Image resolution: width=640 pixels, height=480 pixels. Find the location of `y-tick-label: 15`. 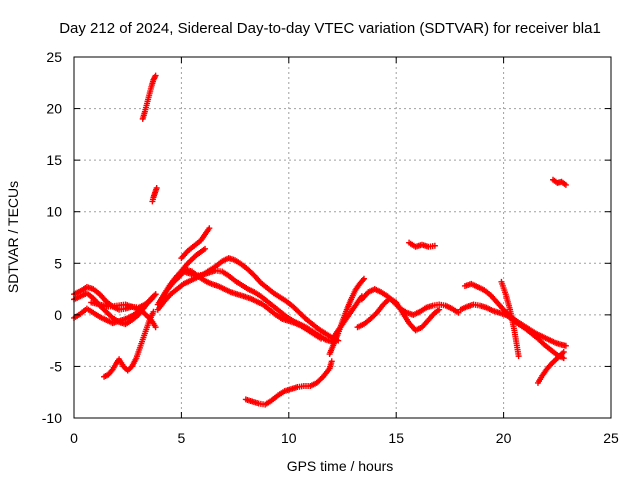

y-tick-label: 15 is located at coordinates (54, 160).